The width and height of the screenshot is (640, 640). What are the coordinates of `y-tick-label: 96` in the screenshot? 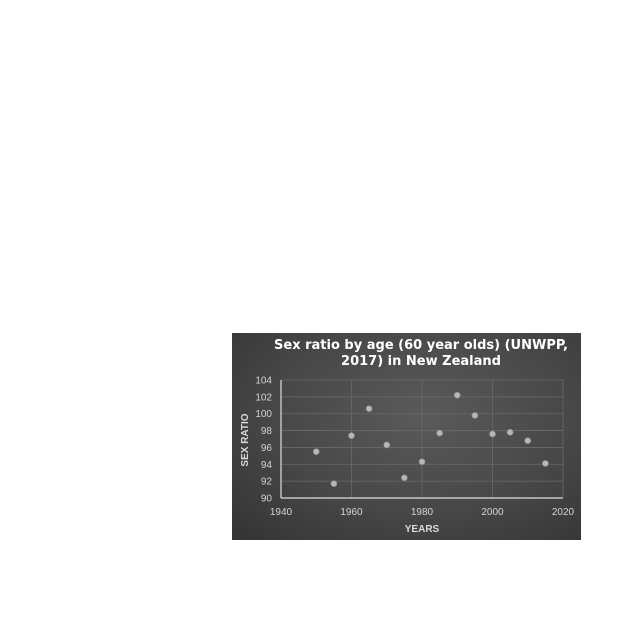 It's located at (267, 448).